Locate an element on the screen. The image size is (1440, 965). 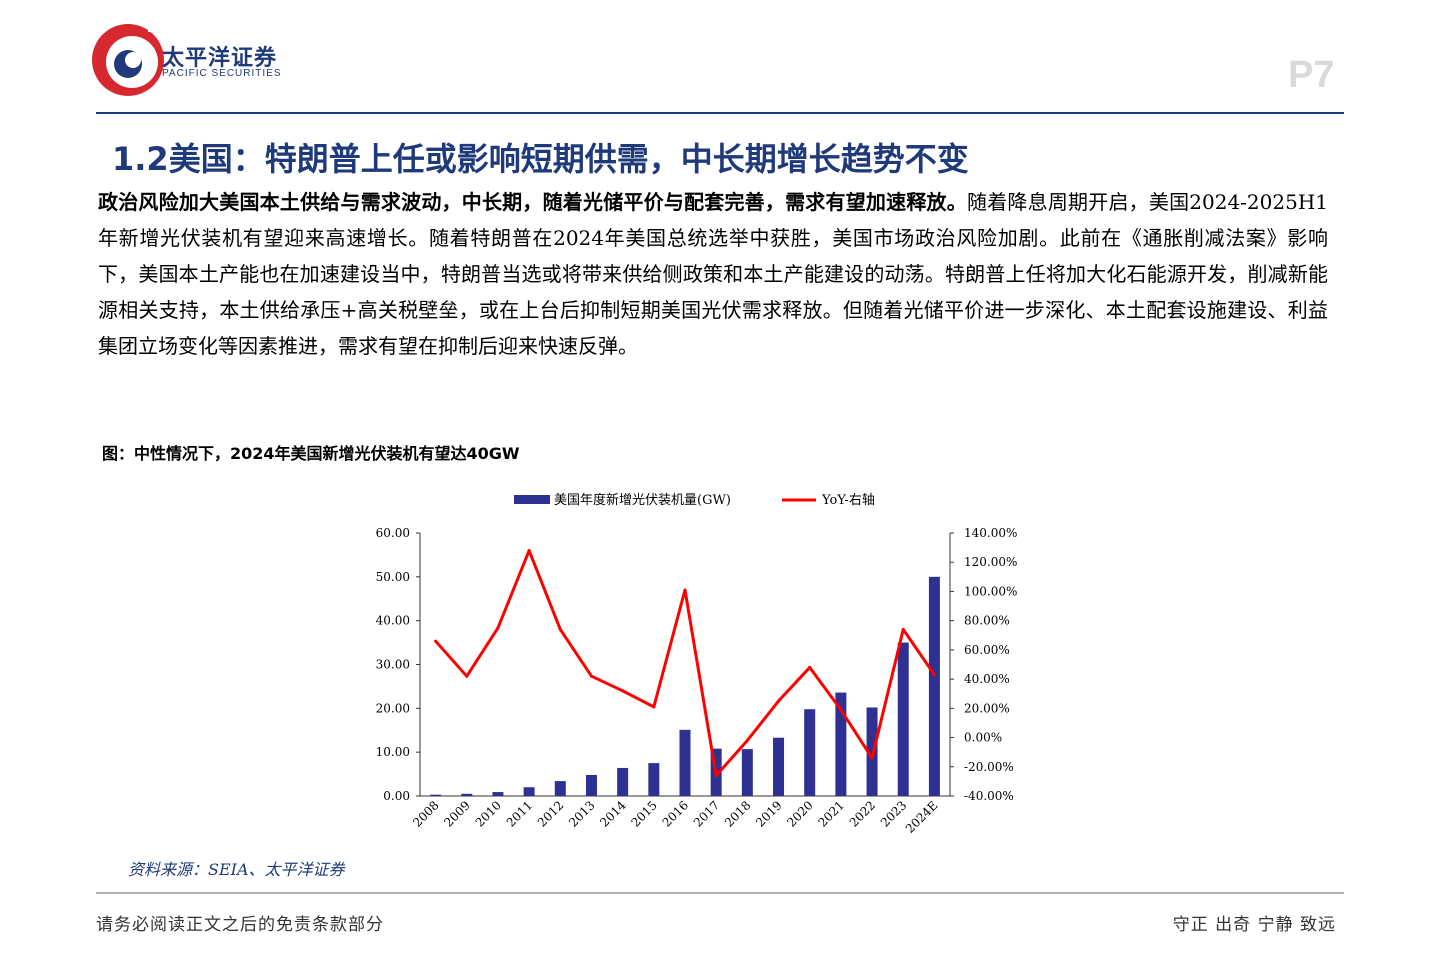
footer-disclaimer: 请务必阅读正文之后的免责条款部分 is located at coordinates (240, 925).